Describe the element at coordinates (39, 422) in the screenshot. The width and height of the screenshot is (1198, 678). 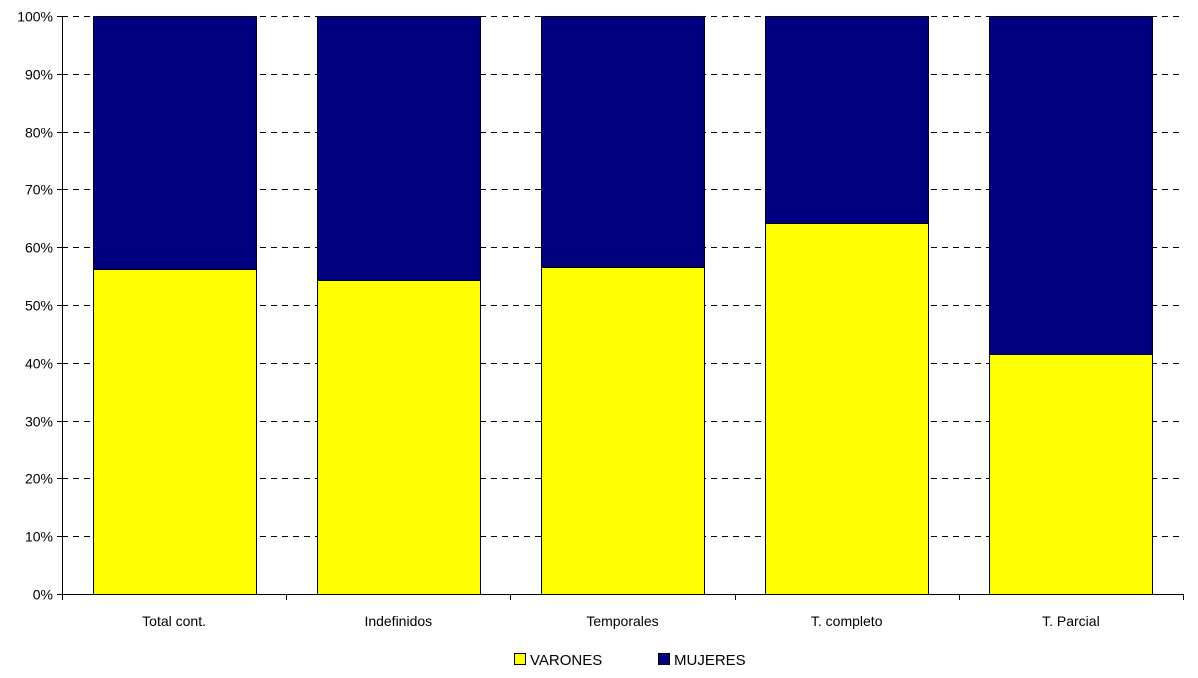
I see `y-tick-label: 30%` at that location.